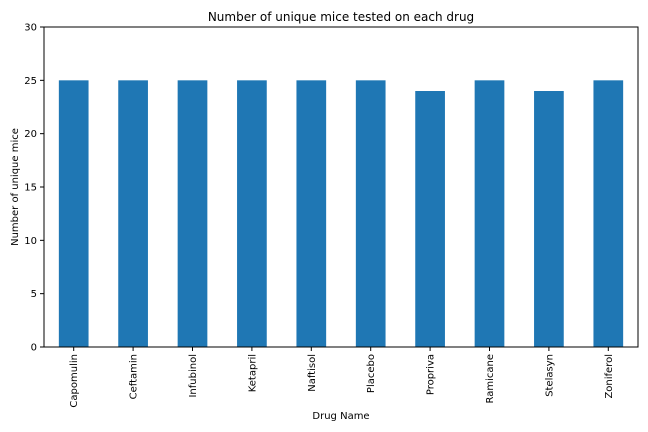 The image size is (648, 432). Describe the element at coordinates (30, 28) in the screenshot. I see `y-tick-label: 30` at that location.